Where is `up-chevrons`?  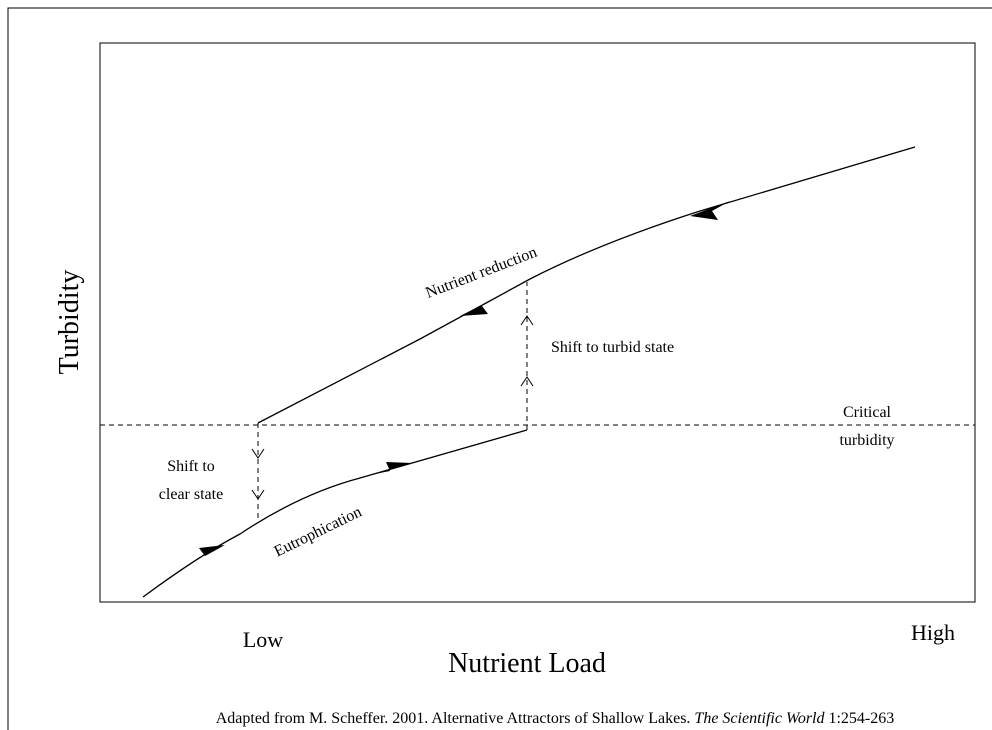 up-chevrons is located at coordinates (527, 351).